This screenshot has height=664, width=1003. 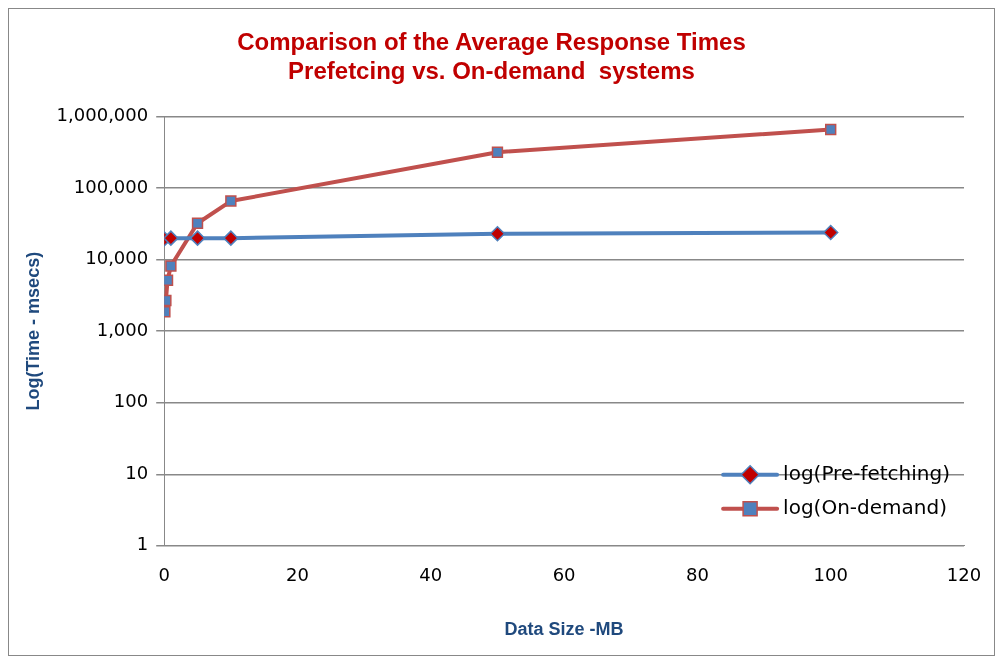 What do you see at coordinates (102, 115) in the screenshot?
I see `y-tick-label: 1,000,000` at bounding box center [102, 115].